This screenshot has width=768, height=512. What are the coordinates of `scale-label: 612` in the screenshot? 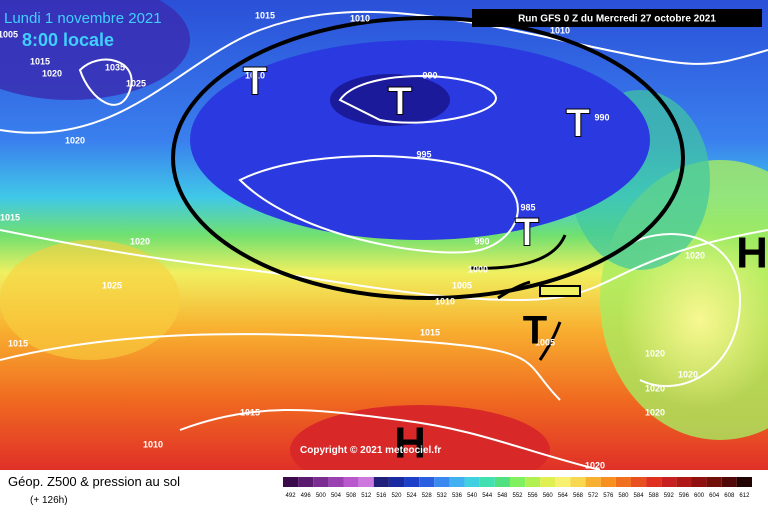 It's located at (744, 496).